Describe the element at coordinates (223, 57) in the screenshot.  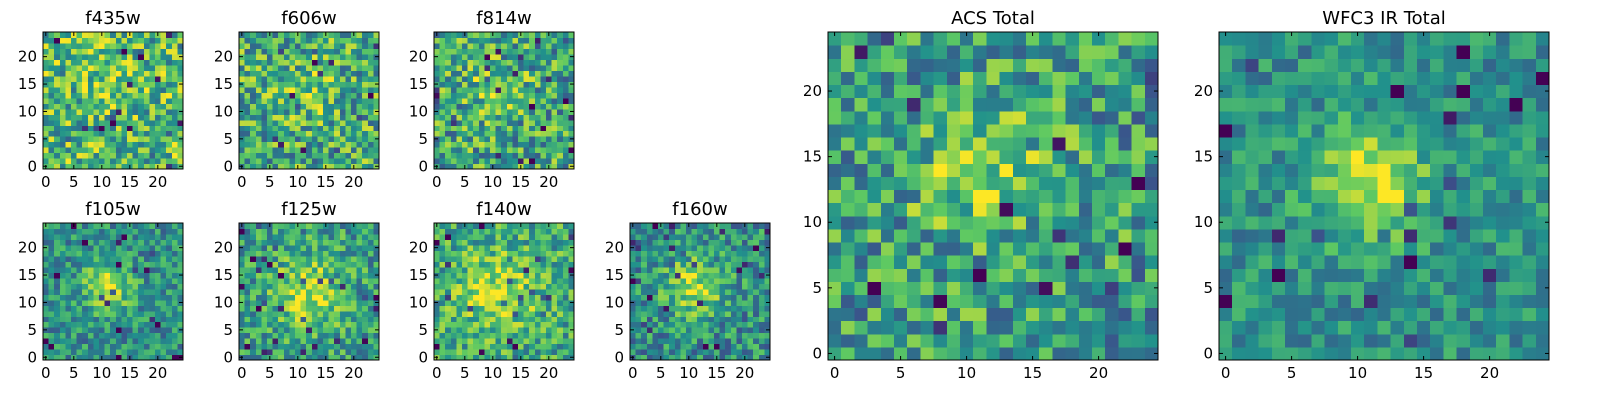
I see `y-tick-label: 20` at that location.